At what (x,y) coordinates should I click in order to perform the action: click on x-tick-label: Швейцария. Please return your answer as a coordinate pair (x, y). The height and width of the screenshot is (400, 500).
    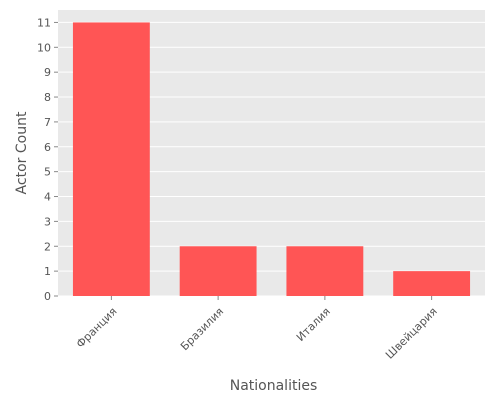
    Looking at the image, I should click on (411, 333).